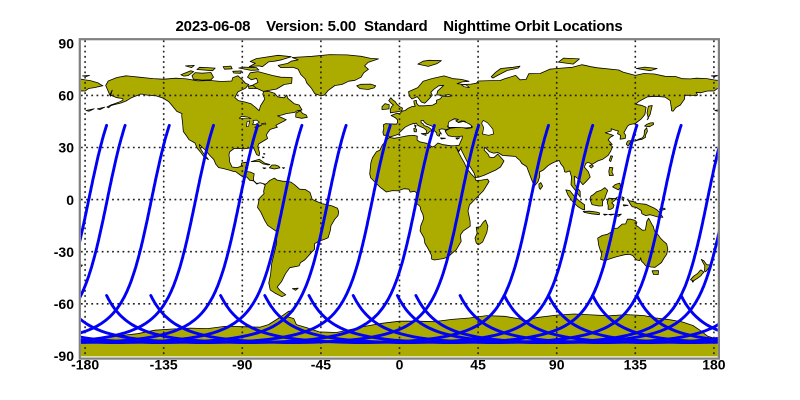 Image resolution: width=800 pixels, height=400 pixels. I want to click on svg-text: 135, so click(636, 364).